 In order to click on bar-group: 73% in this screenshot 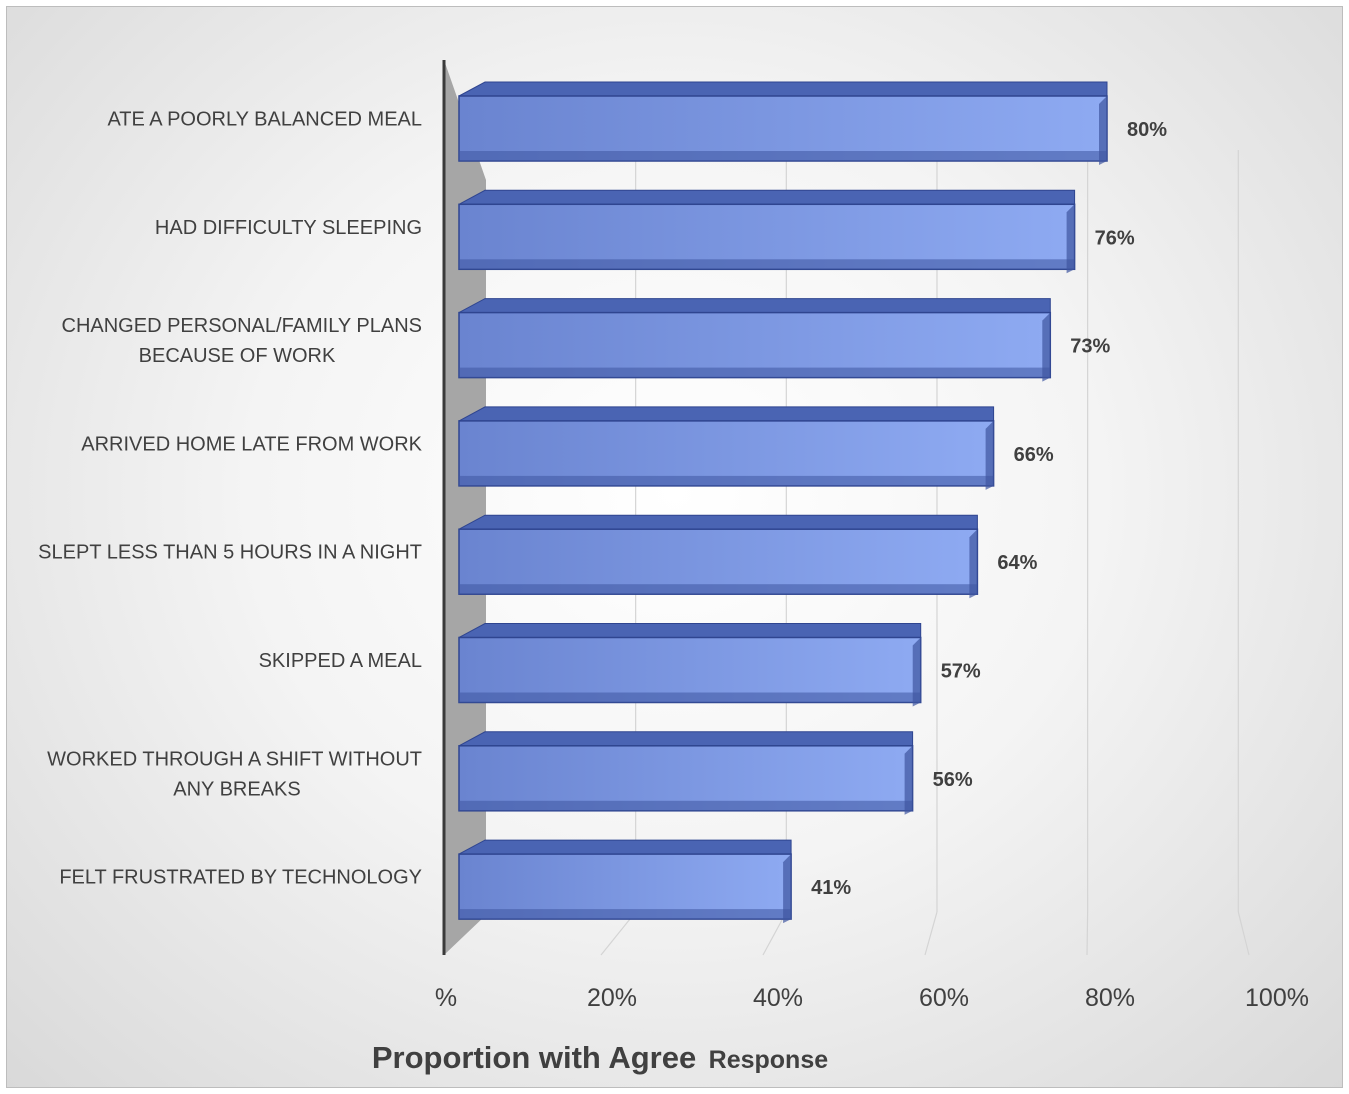, I will do `click(784, 340)`.